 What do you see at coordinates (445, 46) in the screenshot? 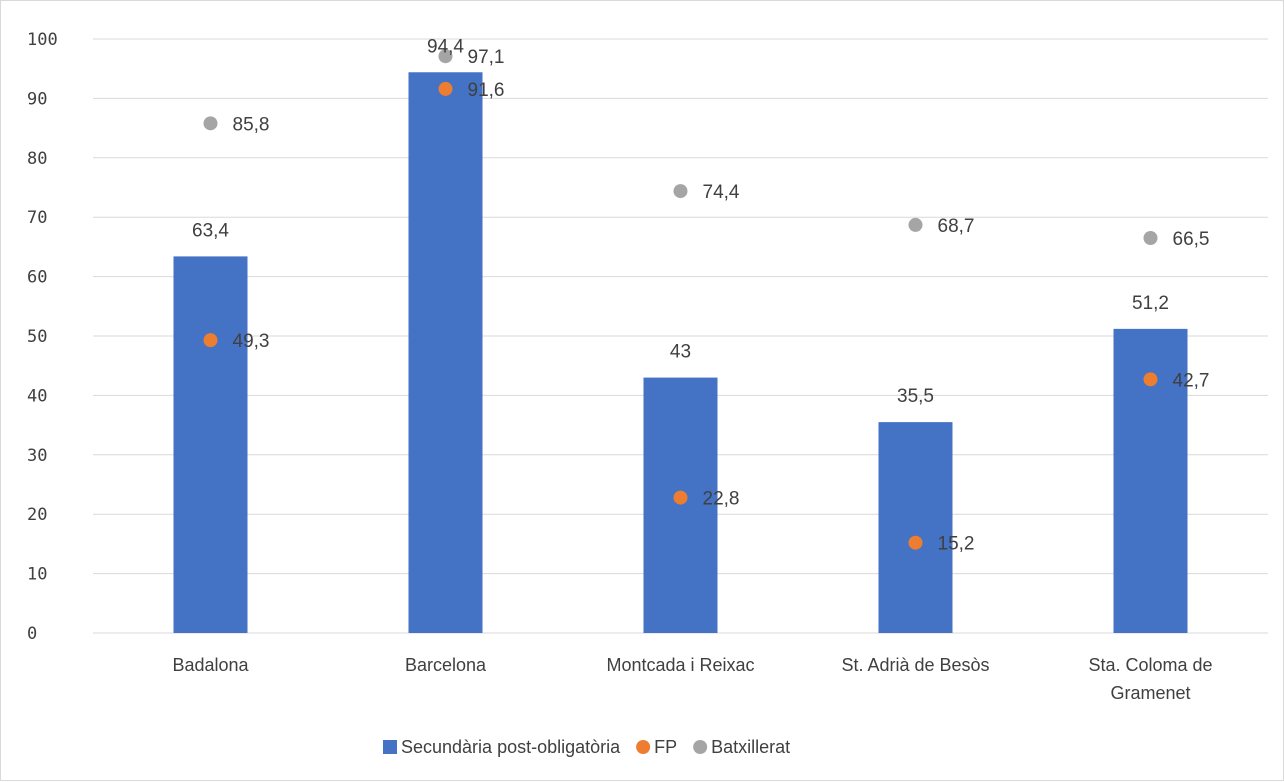
I see `bar-data-label: 94,4` at bounding box center [445, 46].